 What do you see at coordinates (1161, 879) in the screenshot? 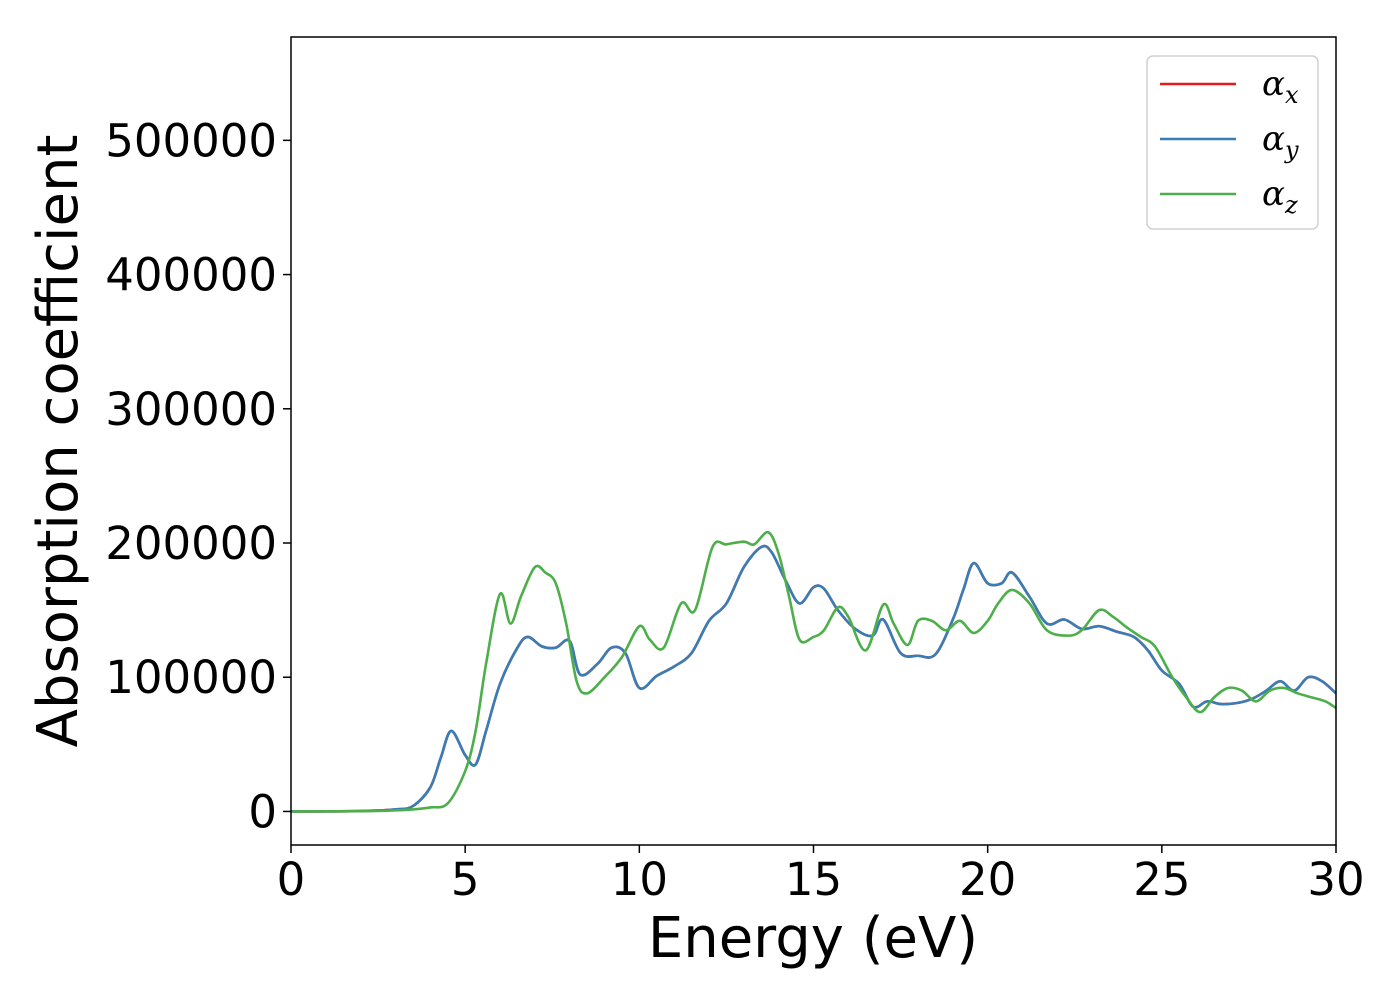
I see `x-tick-label: 25` at bounding box center [1161, 879].